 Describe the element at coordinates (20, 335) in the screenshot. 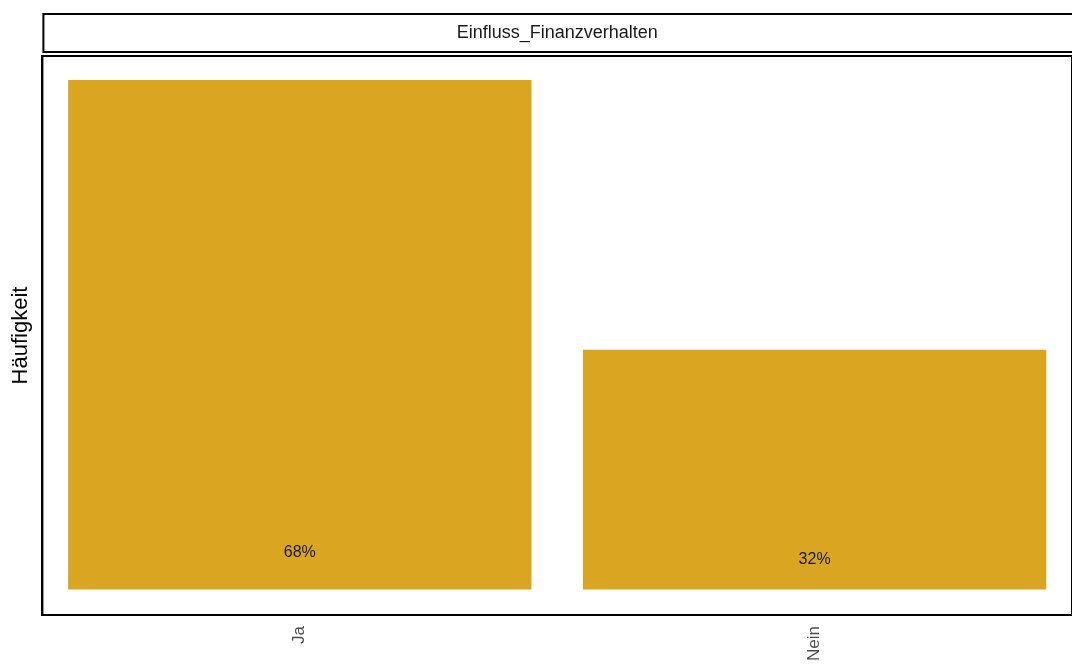

I see `y-axis-title: Häufigkeit` at that location.